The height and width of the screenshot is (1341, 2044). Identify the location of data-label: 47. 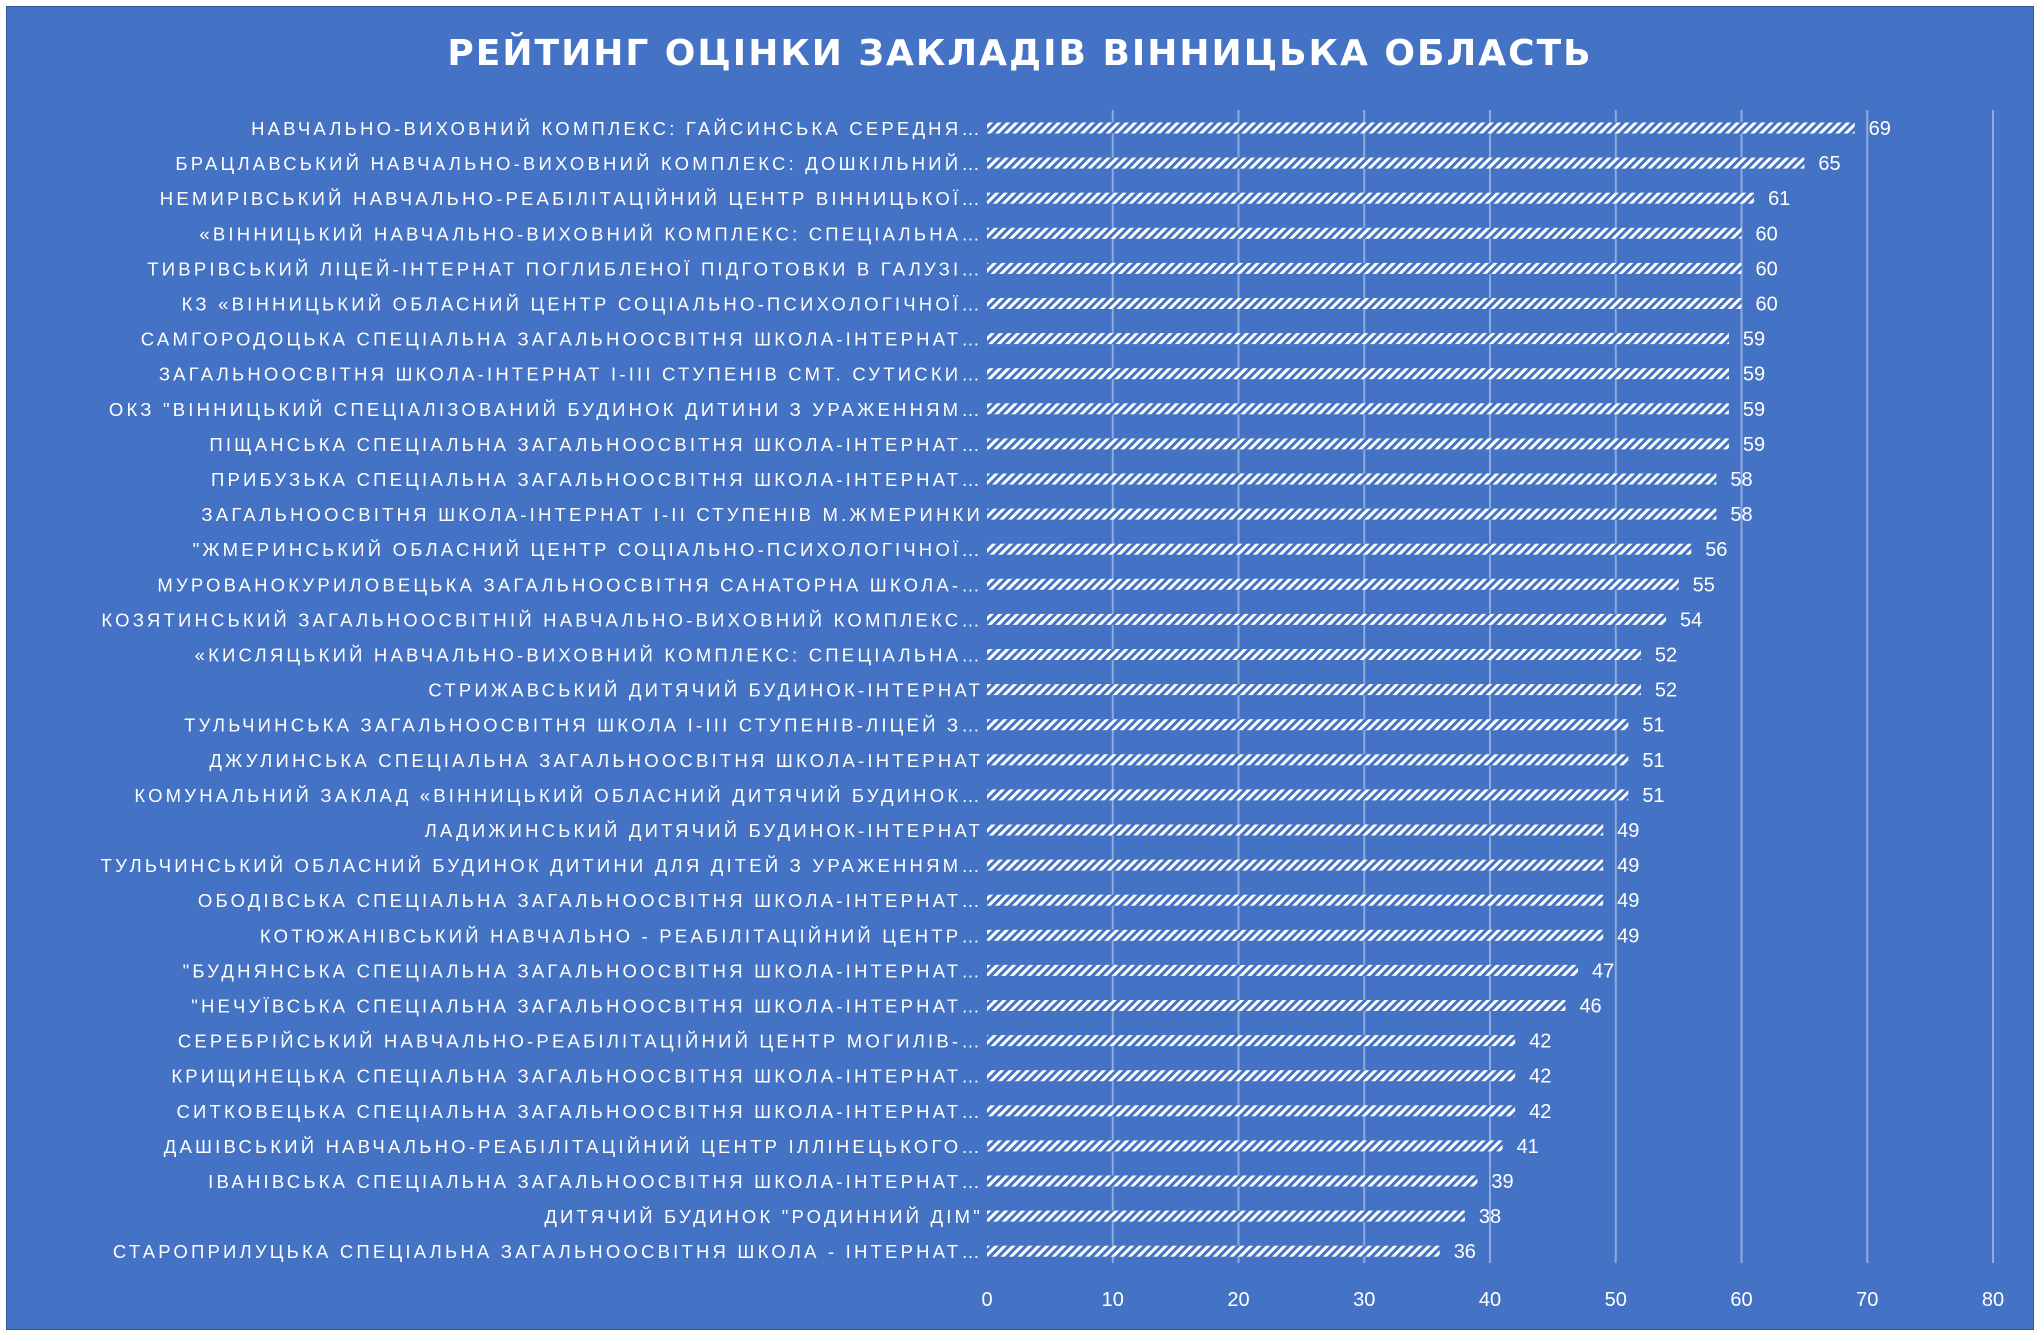
(1603, 971).